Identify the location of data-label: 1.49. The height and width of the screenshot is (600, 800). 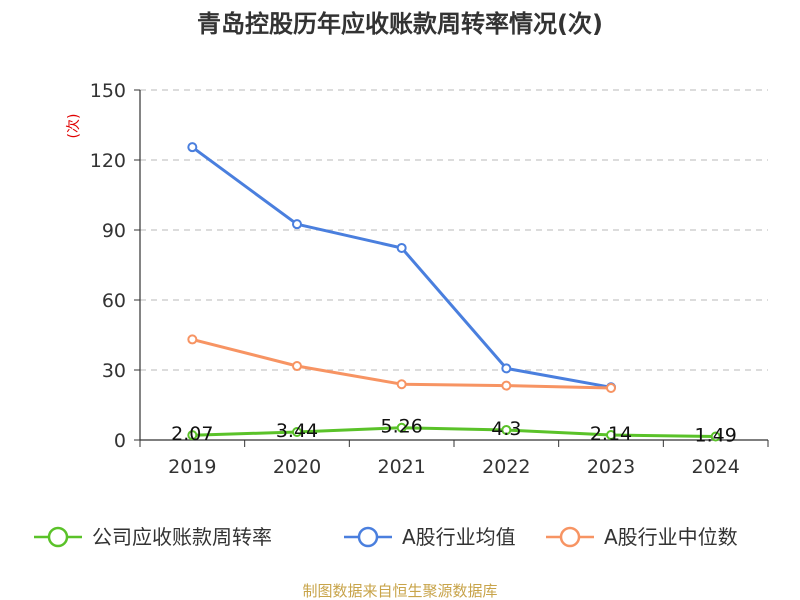
(716, 436).